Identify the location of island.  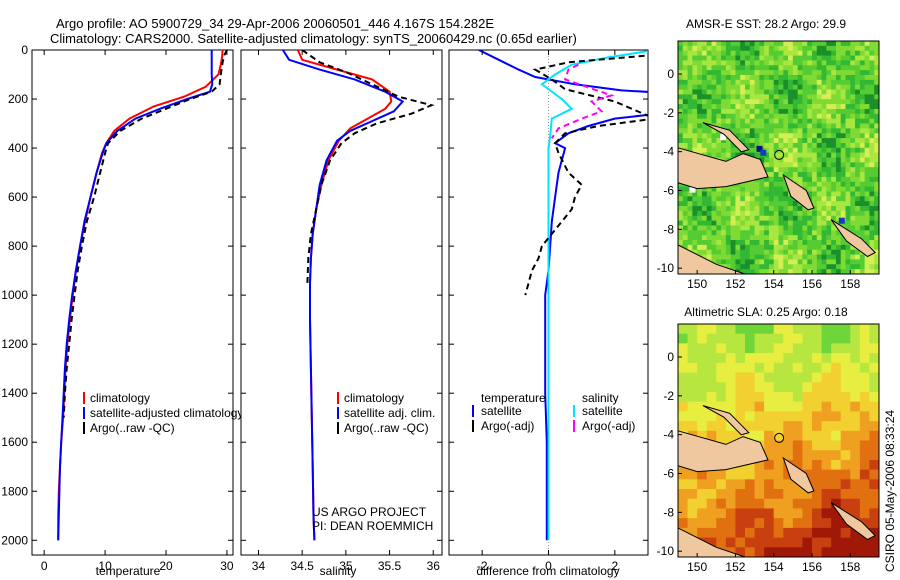
(723, 168).